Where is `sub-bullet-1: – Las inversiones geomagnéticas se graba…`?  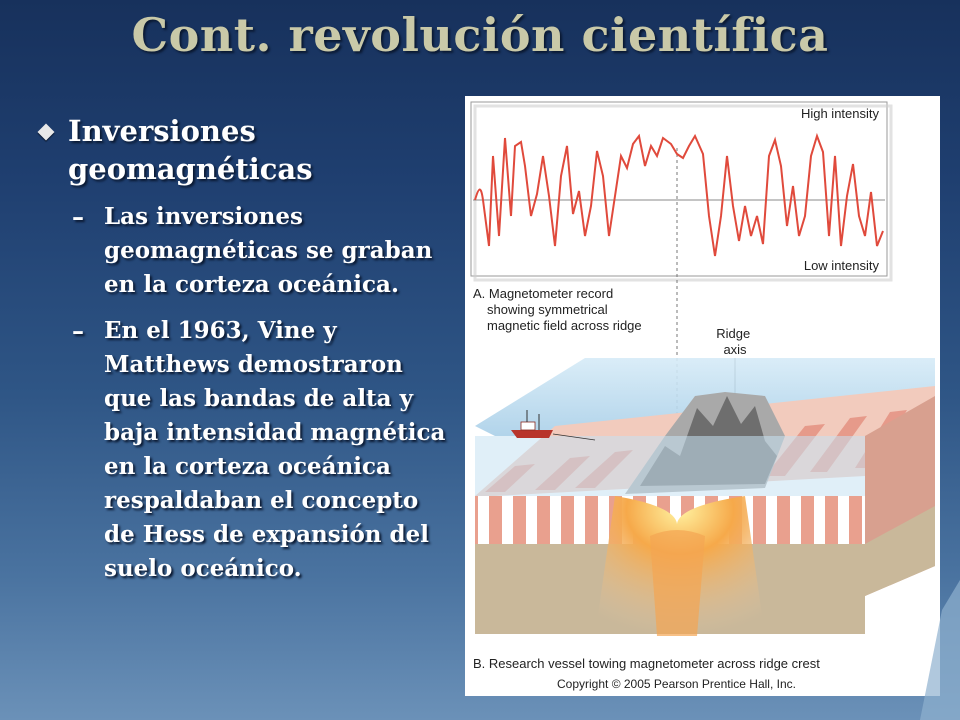
sub-bullet-1: – Las inversiones geomagnéticas se graba… is located at coordinates (263, 251).